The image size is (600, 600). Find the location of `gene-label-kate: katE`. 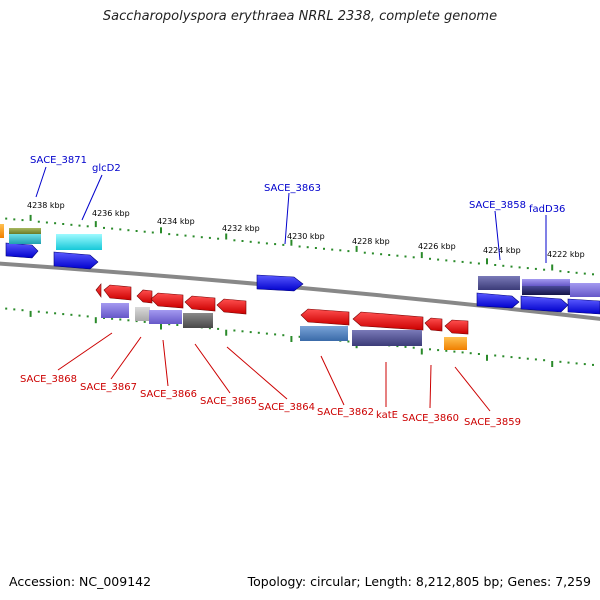

gene-label-kate: katE is located at coordinates (387, 415).